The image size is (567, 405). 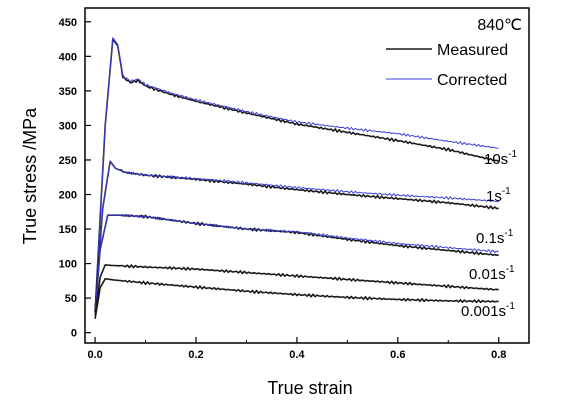 I want to click on x-tick-label: 0.4, so click(x=297, y=355).